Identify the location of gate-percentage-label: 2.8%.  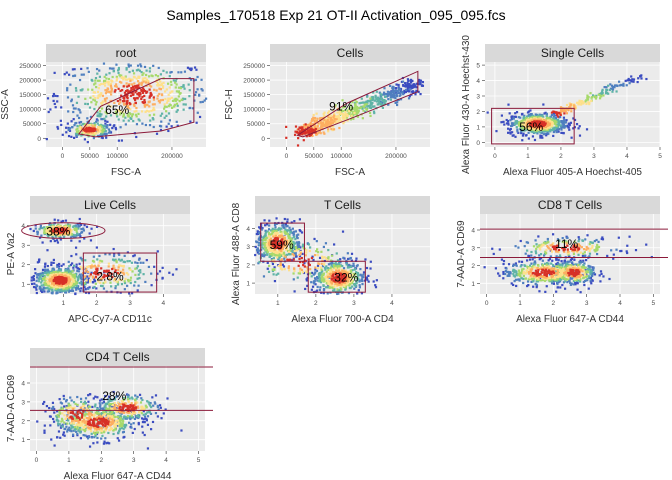
(110, 276).